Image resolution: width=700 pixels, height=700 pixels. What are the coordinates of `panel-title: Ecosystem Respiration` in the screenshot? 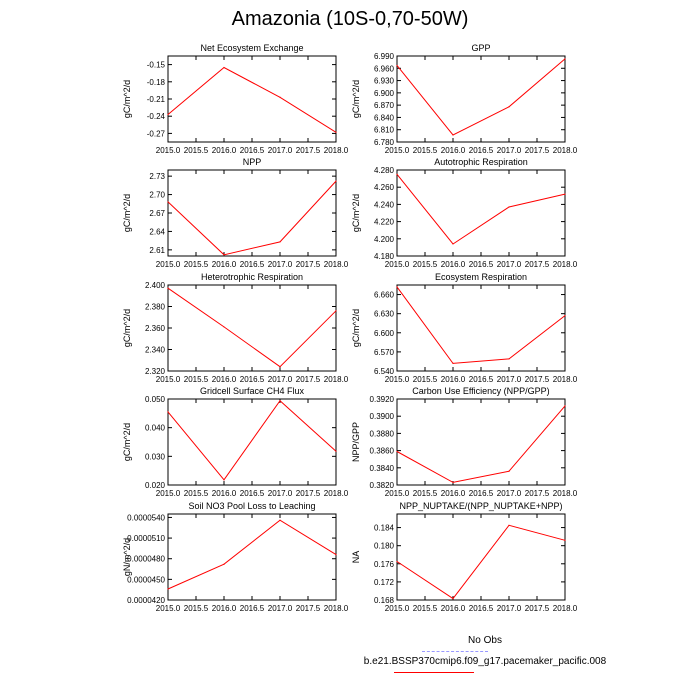 It's located at (481, 277).